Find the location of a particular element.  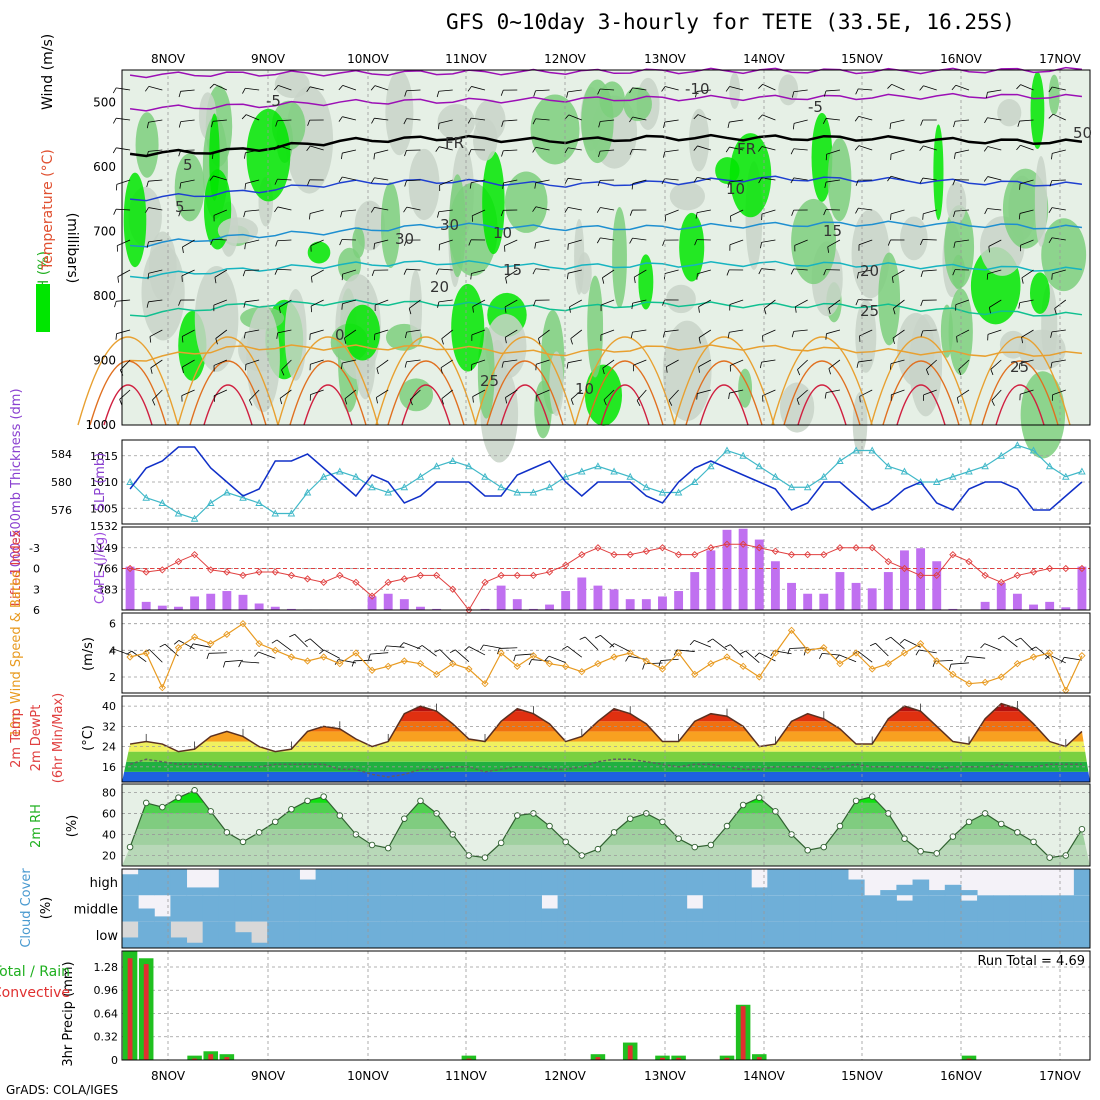

pressure-tick: 800 is located at coordinates (104, 296).